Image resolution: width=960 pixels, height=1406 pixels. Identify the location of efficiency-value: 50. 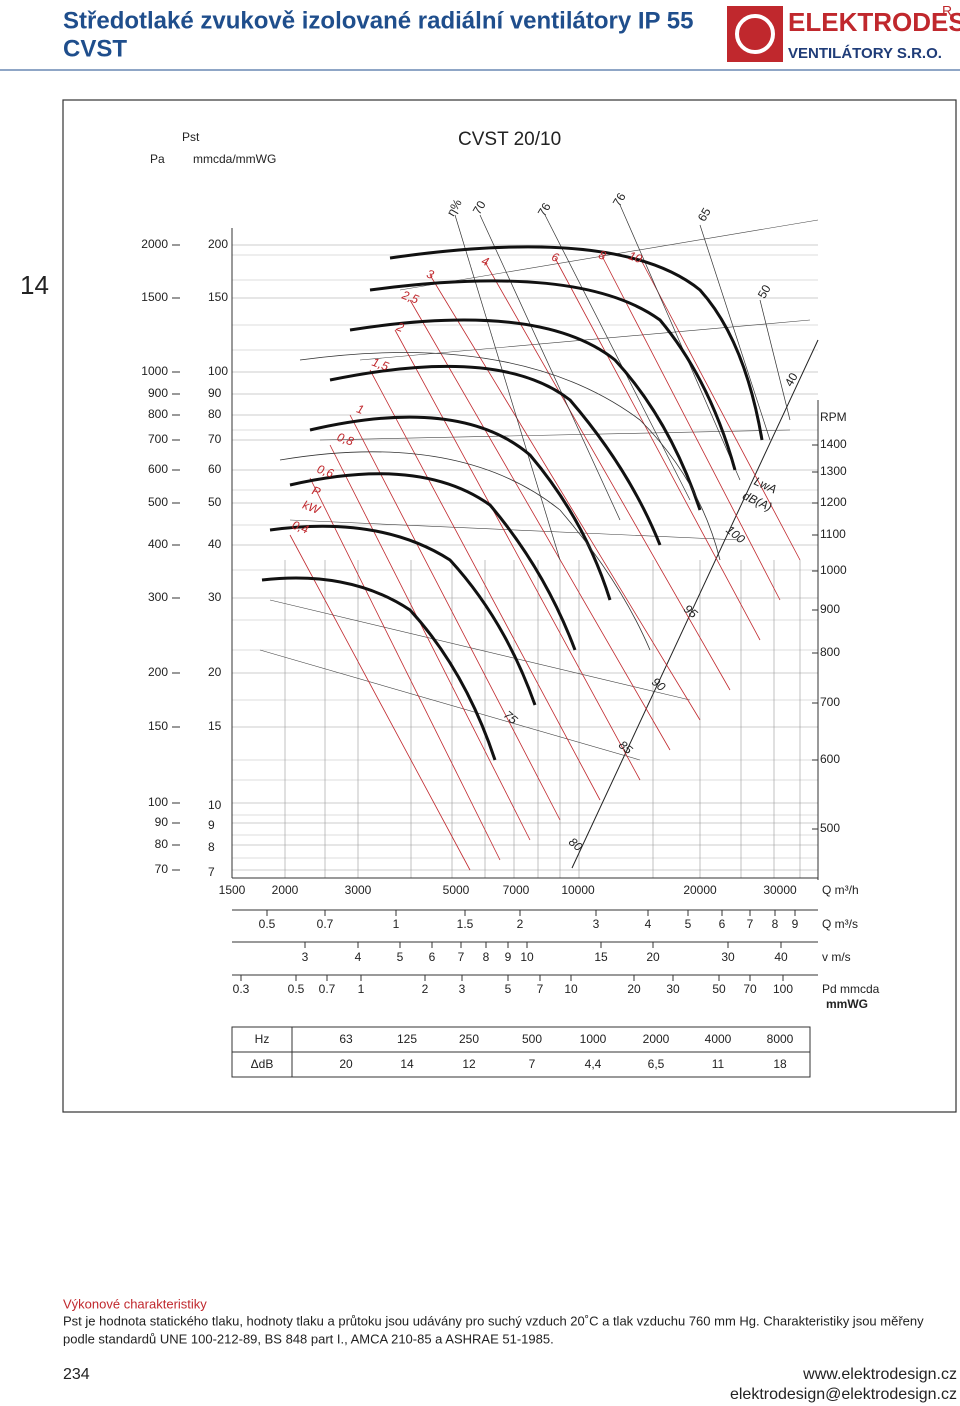
(764, 291).